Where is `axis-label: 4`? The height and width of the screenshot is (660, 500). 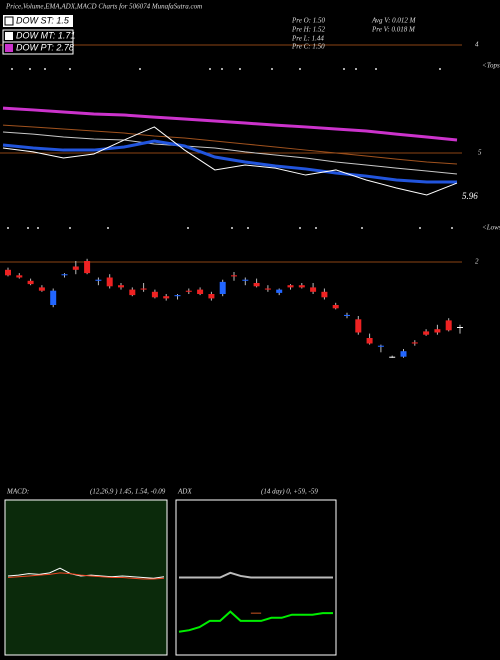 axis-label: 4 is located at coordinates (477, 45).